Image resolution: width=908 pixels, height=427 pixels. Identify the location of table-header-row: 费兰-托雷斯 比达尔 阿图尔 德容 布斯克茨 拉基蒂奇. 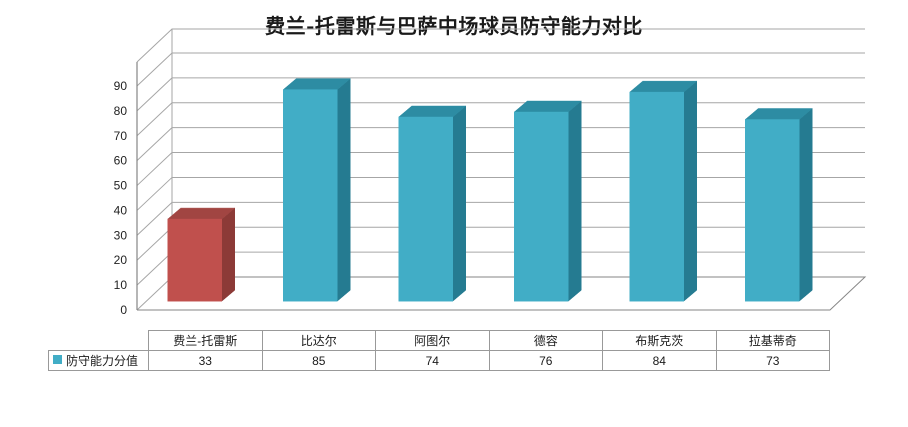
(439, 340).